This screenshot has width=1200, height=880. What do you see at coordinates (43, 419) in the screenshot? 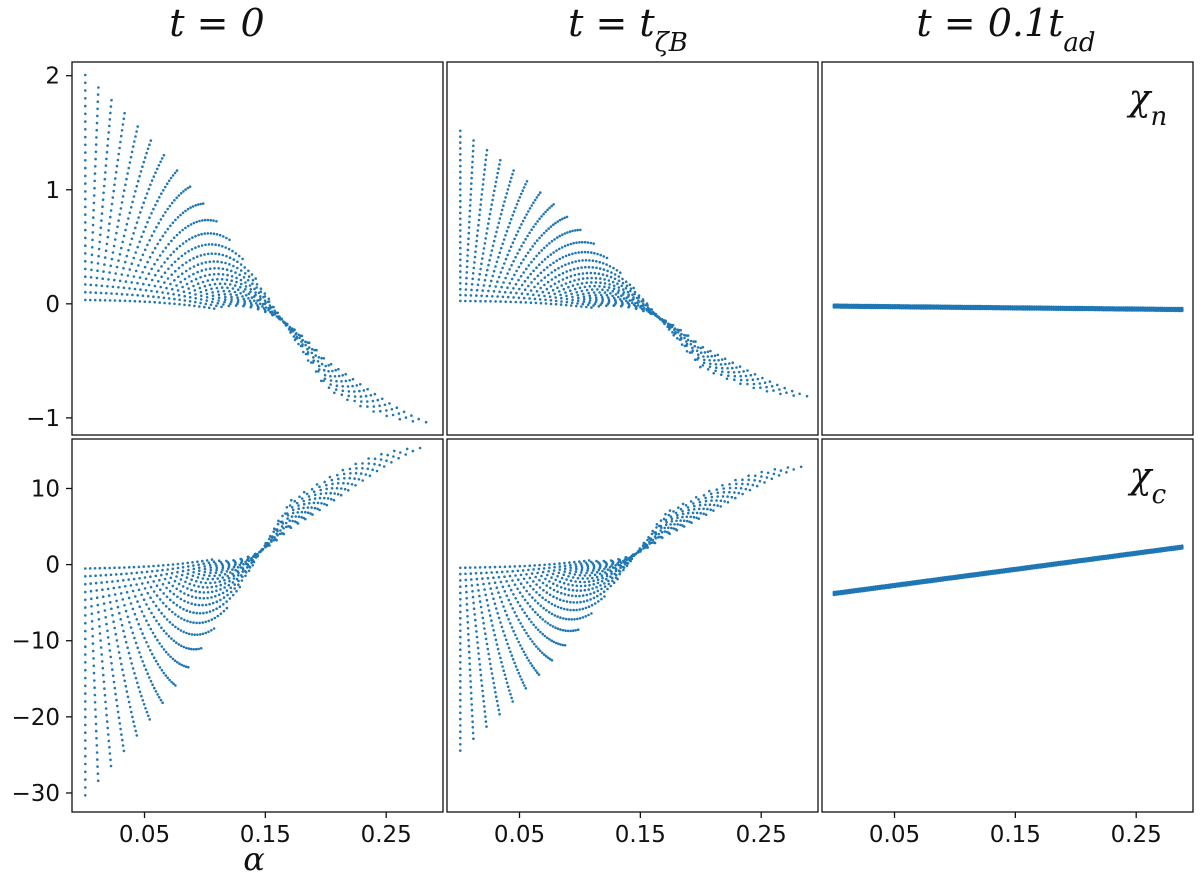
I see `y-tick-label: −1` at bounding box center [43, 419].